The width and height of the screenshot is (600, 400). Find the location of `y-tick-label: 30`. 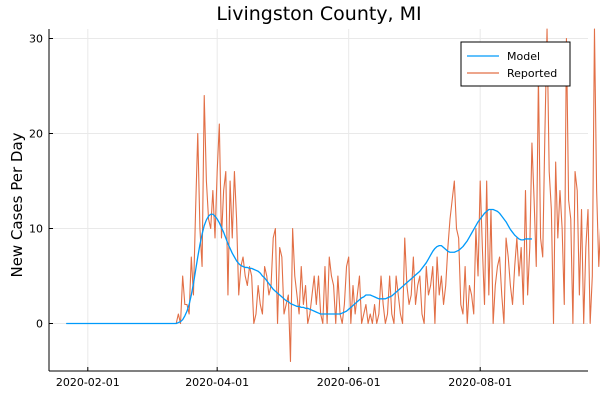

y-tick-label: 30 is located at coordinates (36, 39).